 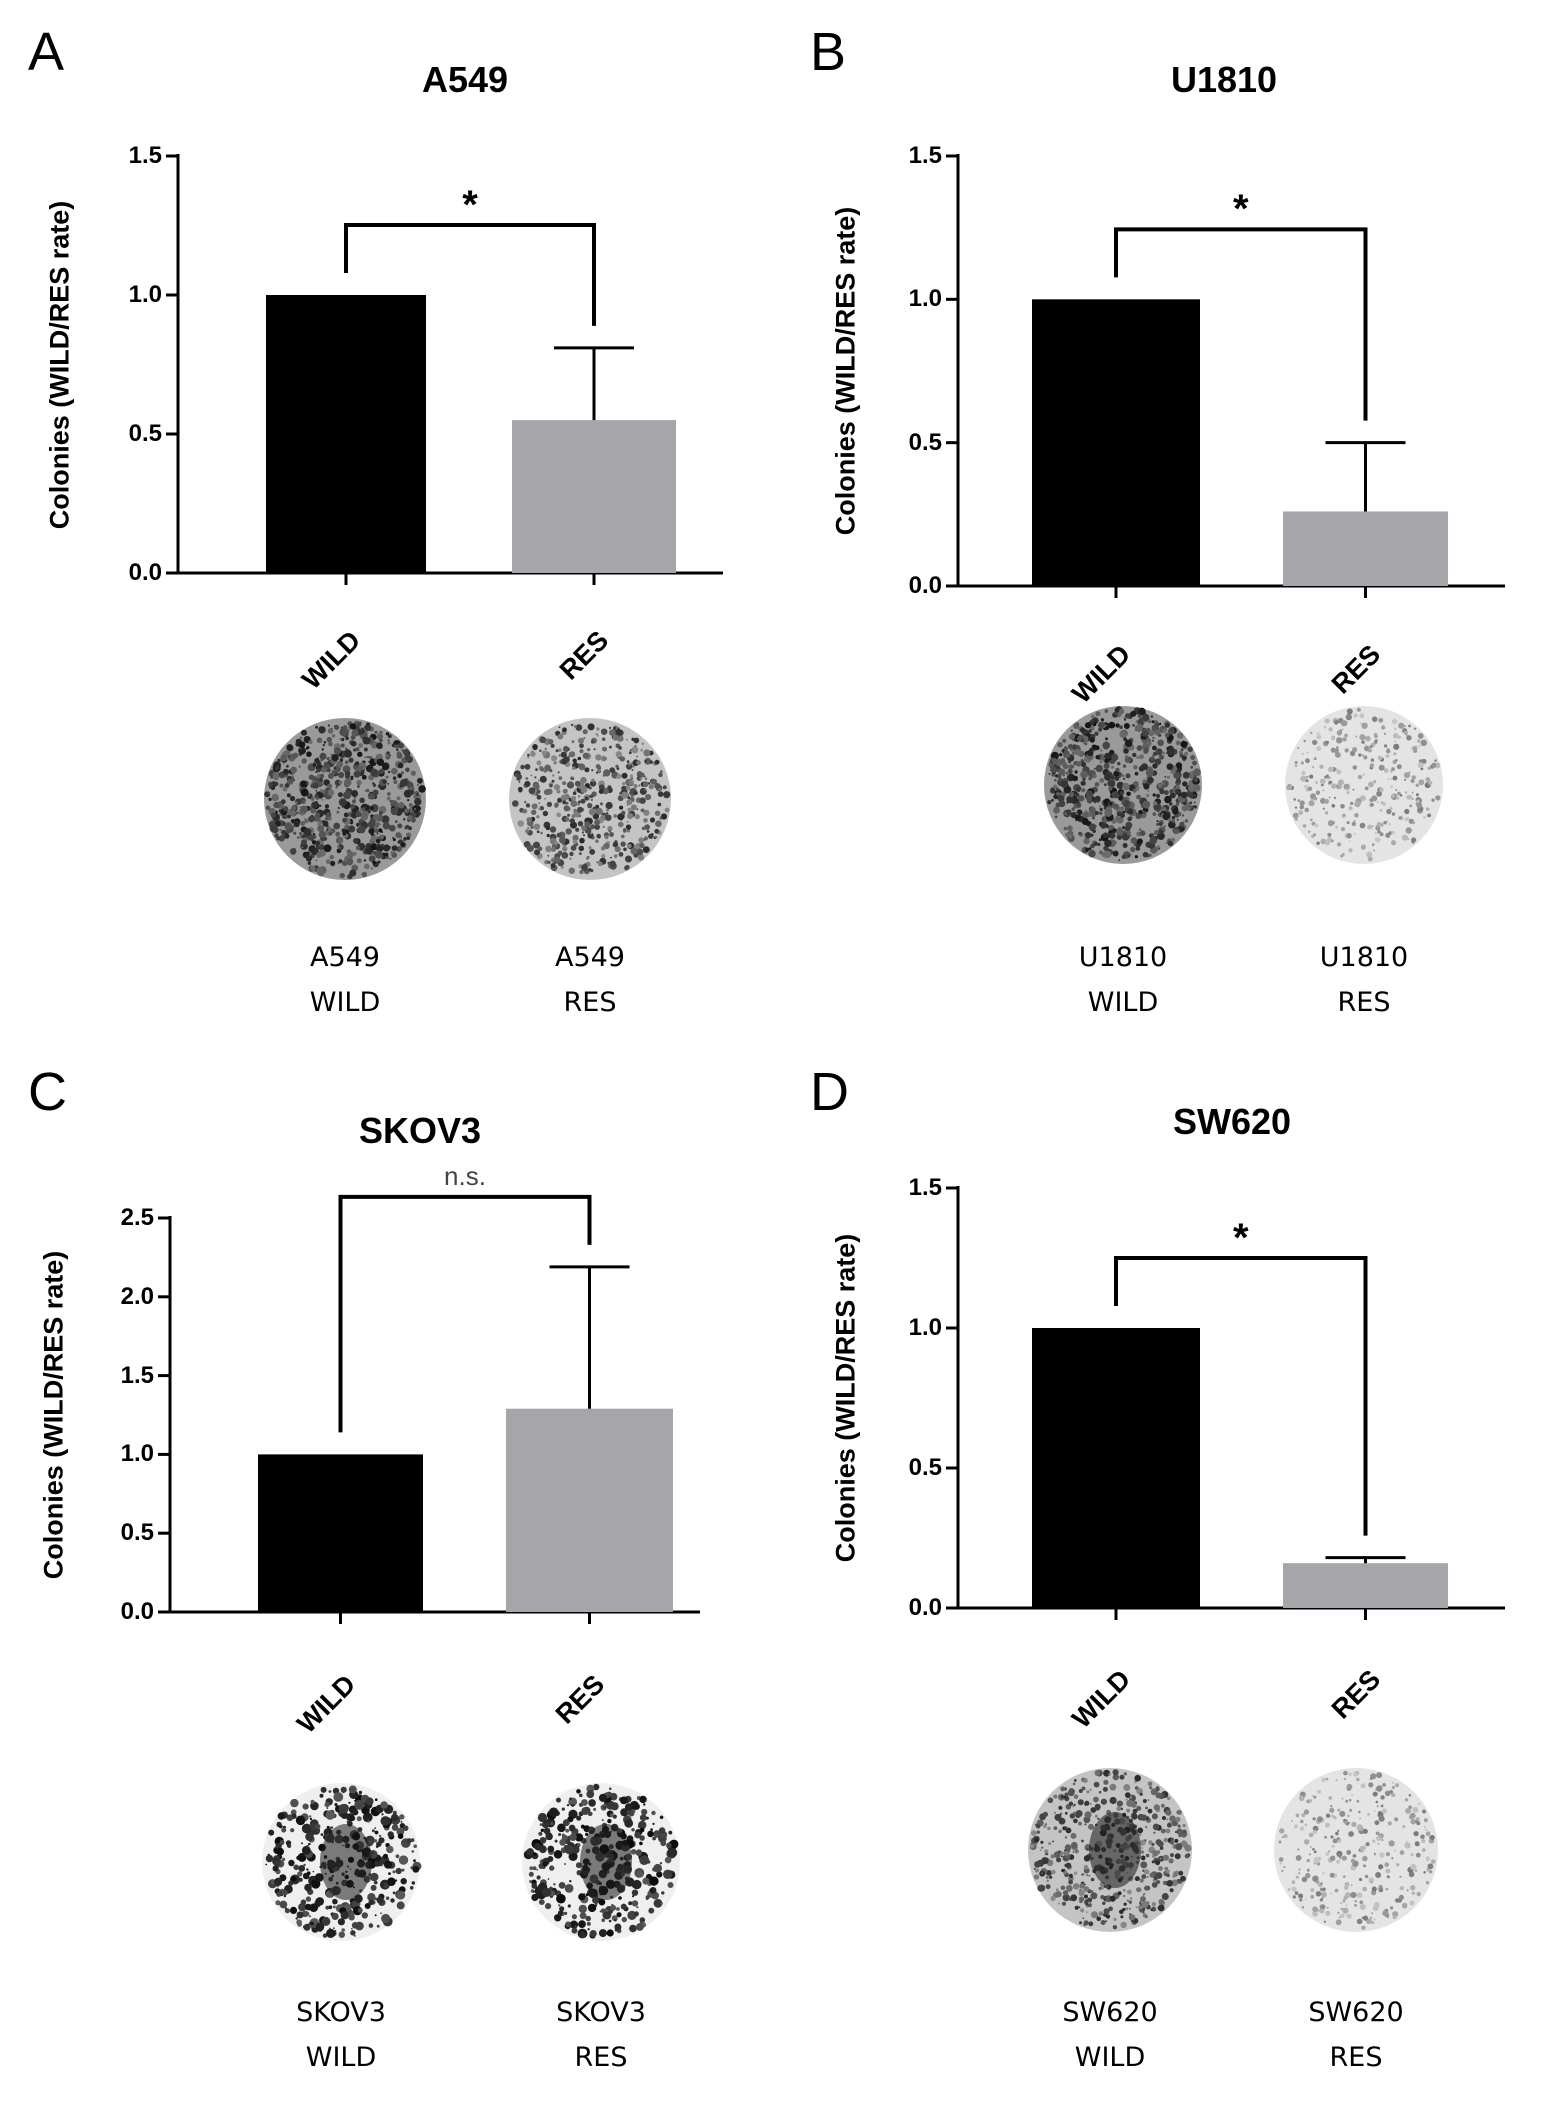 I want to click on y-tick-label: 0.5, so click(x=925, y=442).